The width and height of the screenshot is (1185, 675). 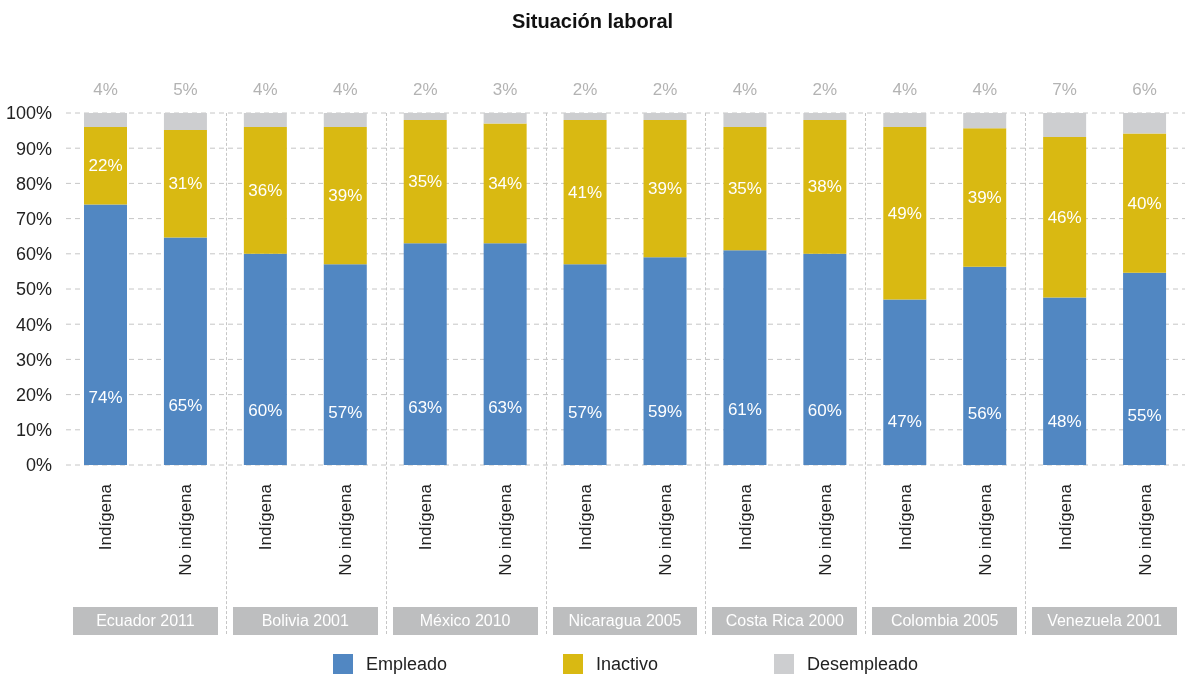 I want to click on data-label: 5%, so click(x=185, y=89).